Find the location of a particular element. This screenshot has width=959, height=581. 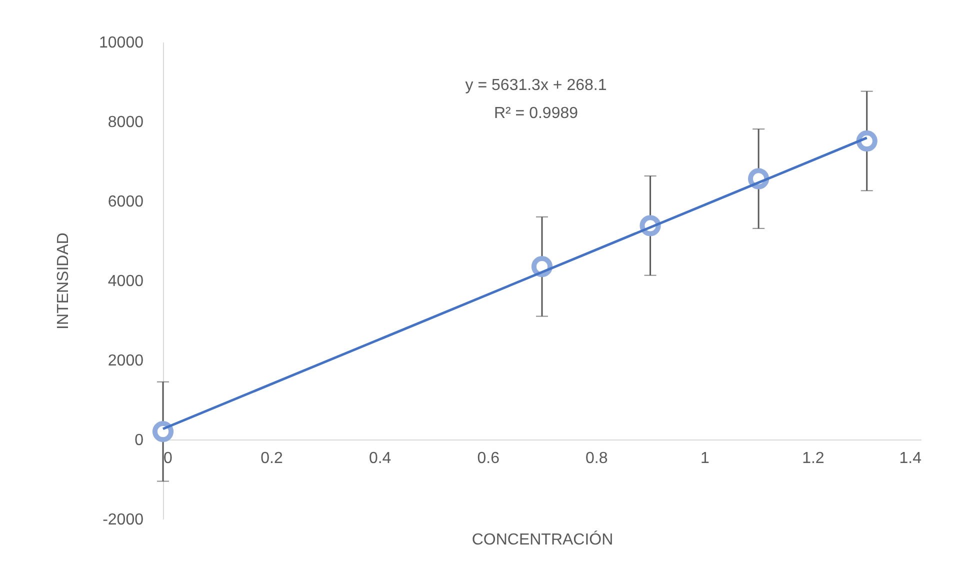

y-tick-label: 8000 is located at coordinates (126, 122).